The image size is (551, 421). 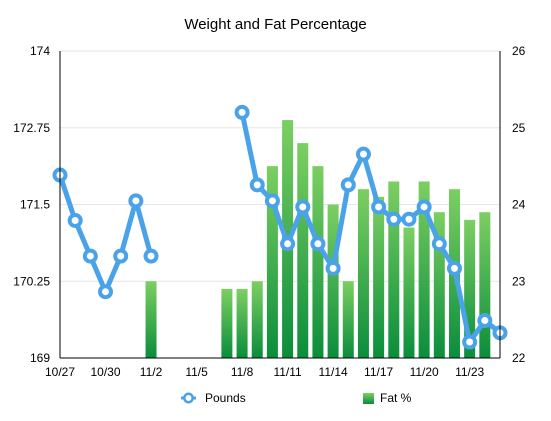 What do you see at coordinates (242, 372) in the screenshot?
I see `x-tick-label: 11/8` at bounding box center [242, 372].